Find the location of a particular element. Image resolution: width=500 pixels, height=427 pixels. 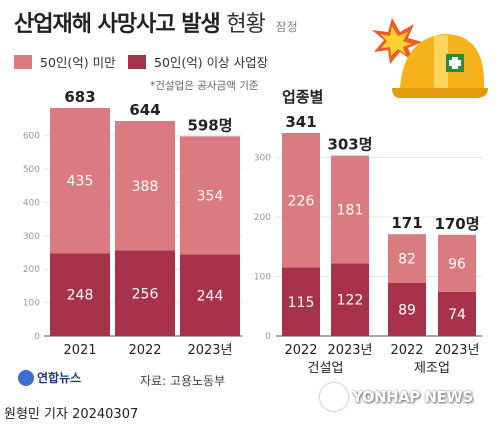

data-label-under50: 435 is located at coordinates (80, 182).